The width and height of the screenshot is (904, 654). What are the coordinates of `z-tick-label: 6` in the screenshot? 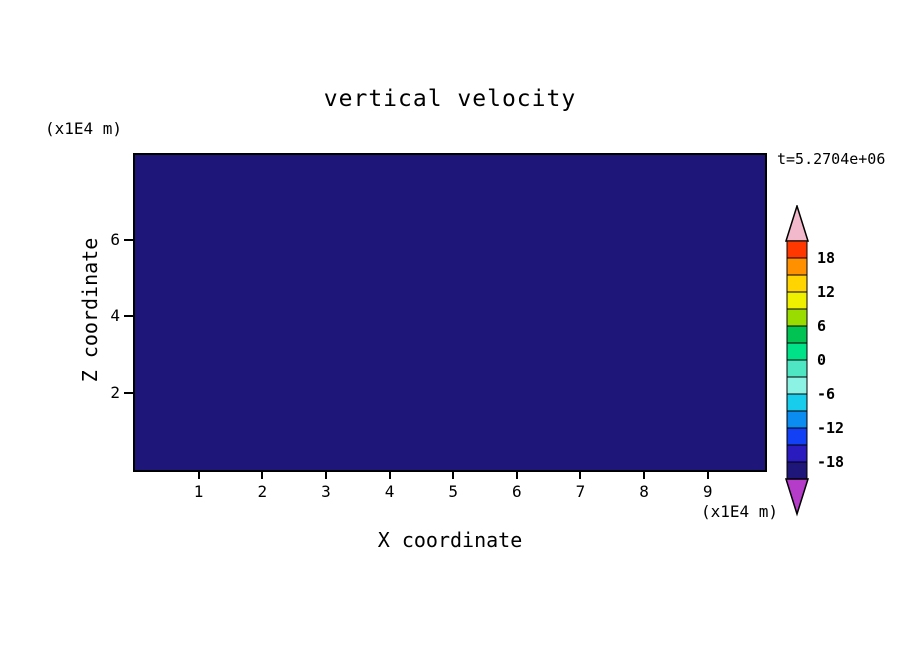 It's located at (115, 239).